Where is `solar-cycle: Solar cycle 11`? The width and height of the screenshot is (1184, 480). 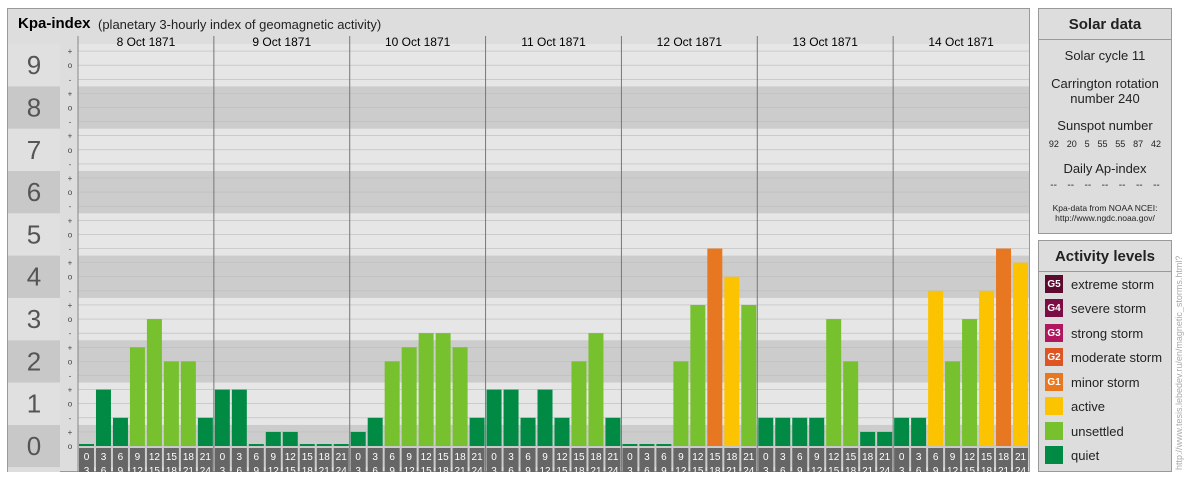 solar-cycle: Solar cycle 11 is located at coordinates (1105, 55).